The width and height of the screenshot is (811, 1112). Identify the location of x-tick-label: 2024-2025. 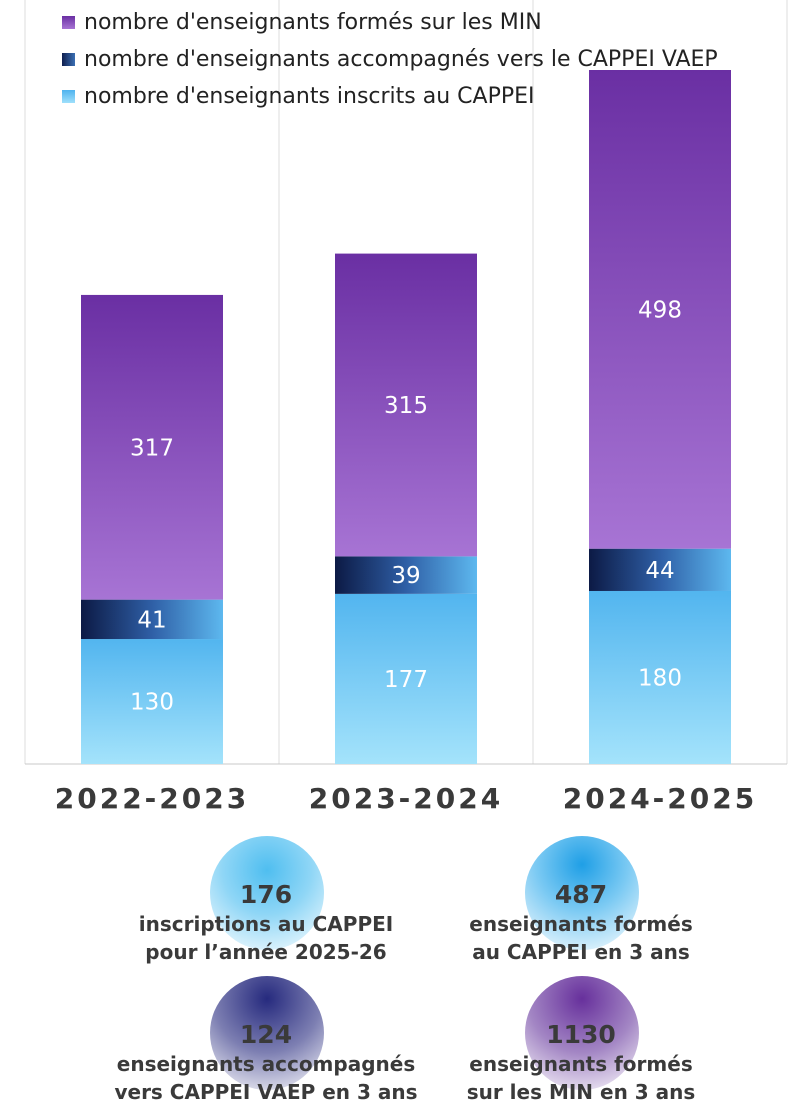
(660, 798).